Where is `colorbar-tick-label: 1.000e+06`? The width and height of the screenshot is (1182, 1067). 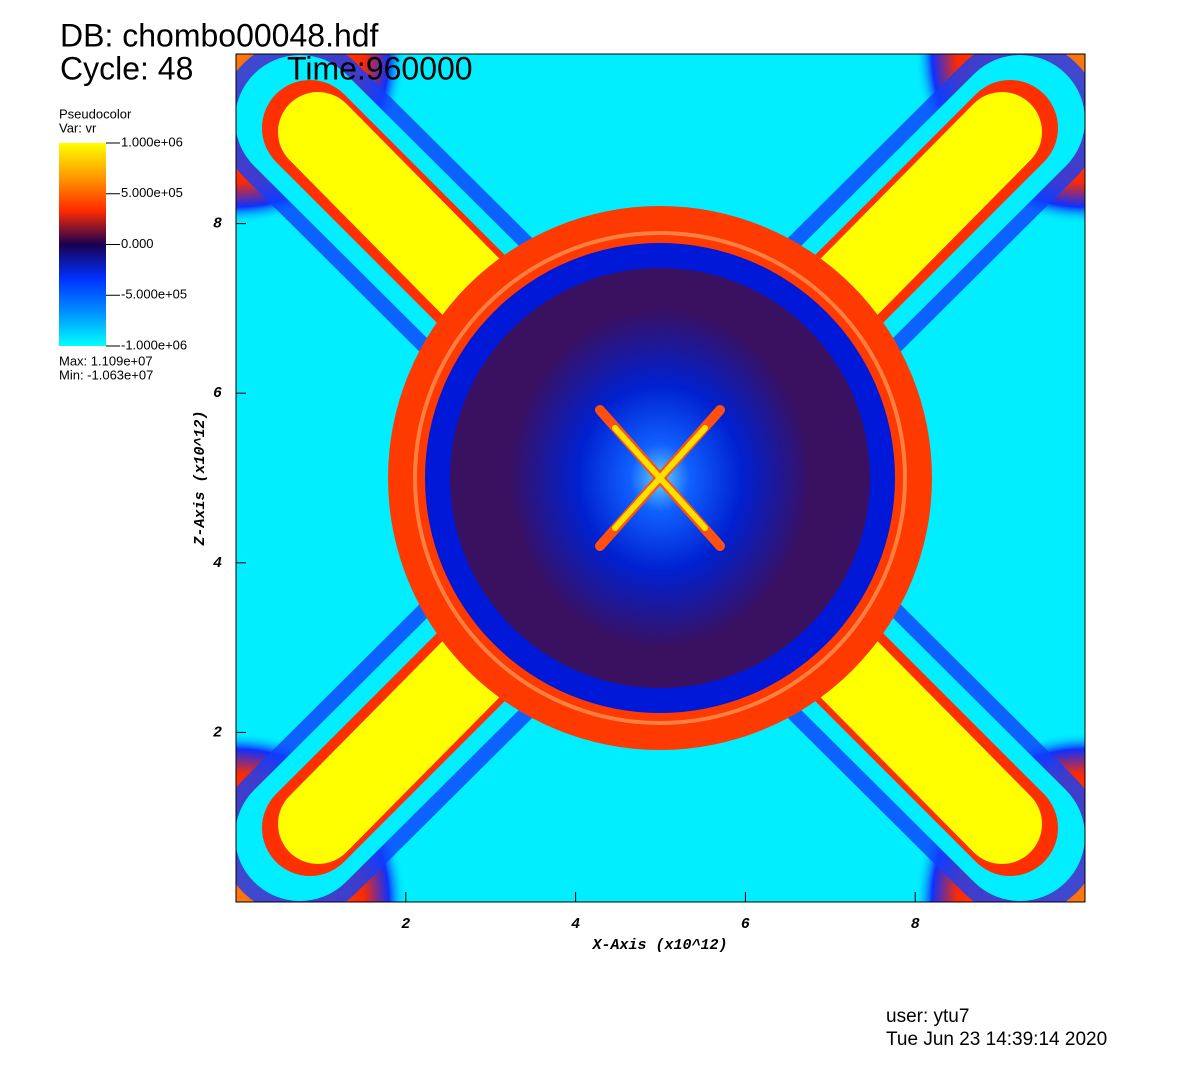
colorbar-tick-label: 1.000e+06 is located at coordinates (152, 141).